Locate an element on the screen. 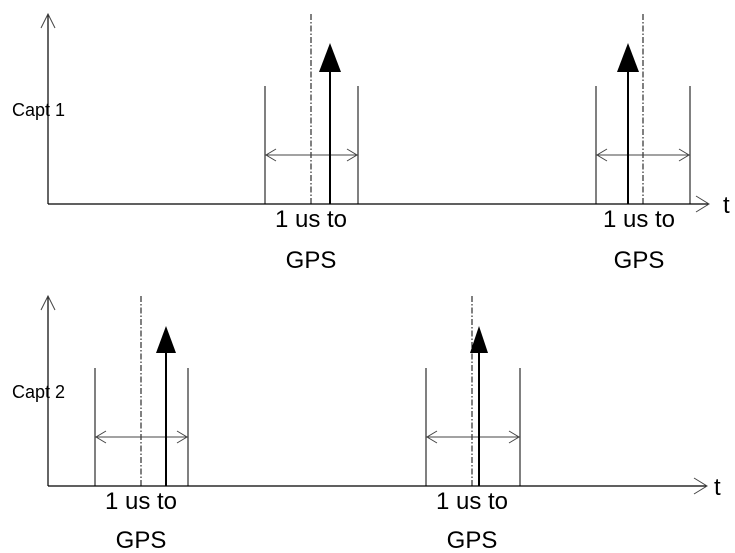  channel-label: Capt 2 is located at coordinates (38, 392).